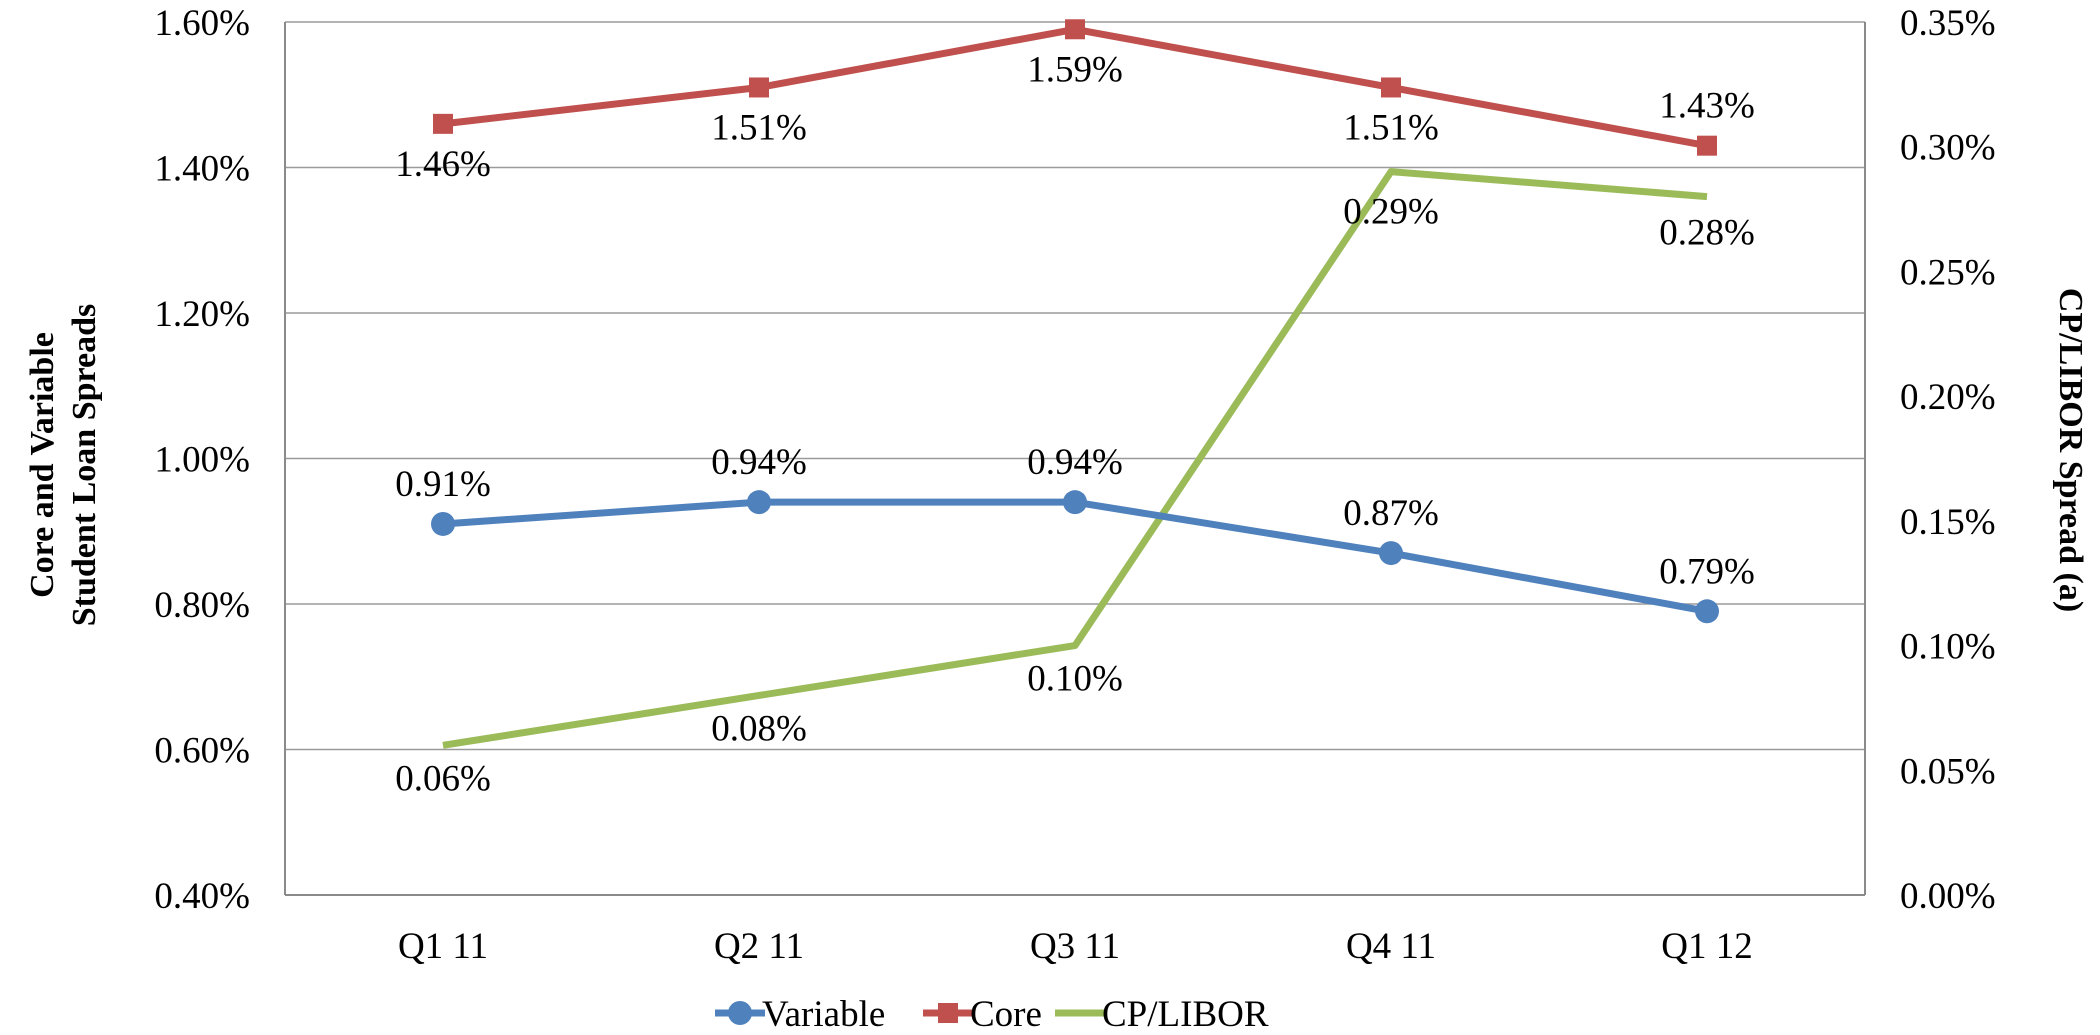 This screenshot has width=2100, height=1035. What do you see at coordinates (1391, 212) in the screenshot?
I see `cp-libor-data-label: 0.29%` at bounding box center [1391, 212].